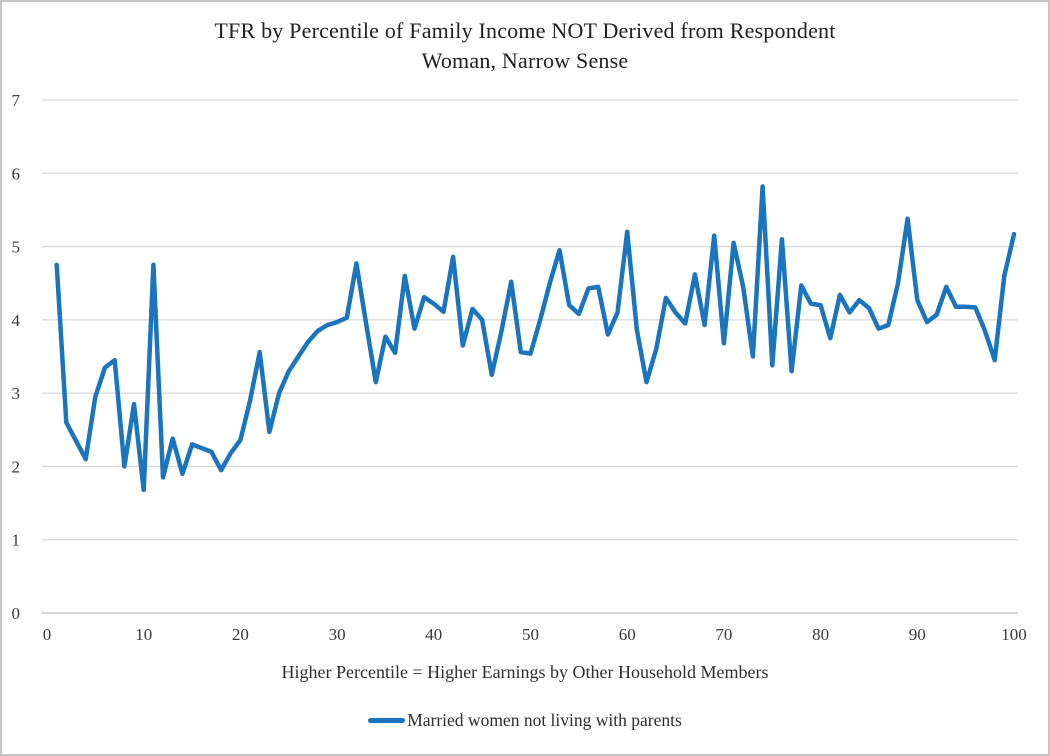 The height and width of the screenshot is (756, 1050). I want to click on x-tick-label: 40, so click(433, 634).